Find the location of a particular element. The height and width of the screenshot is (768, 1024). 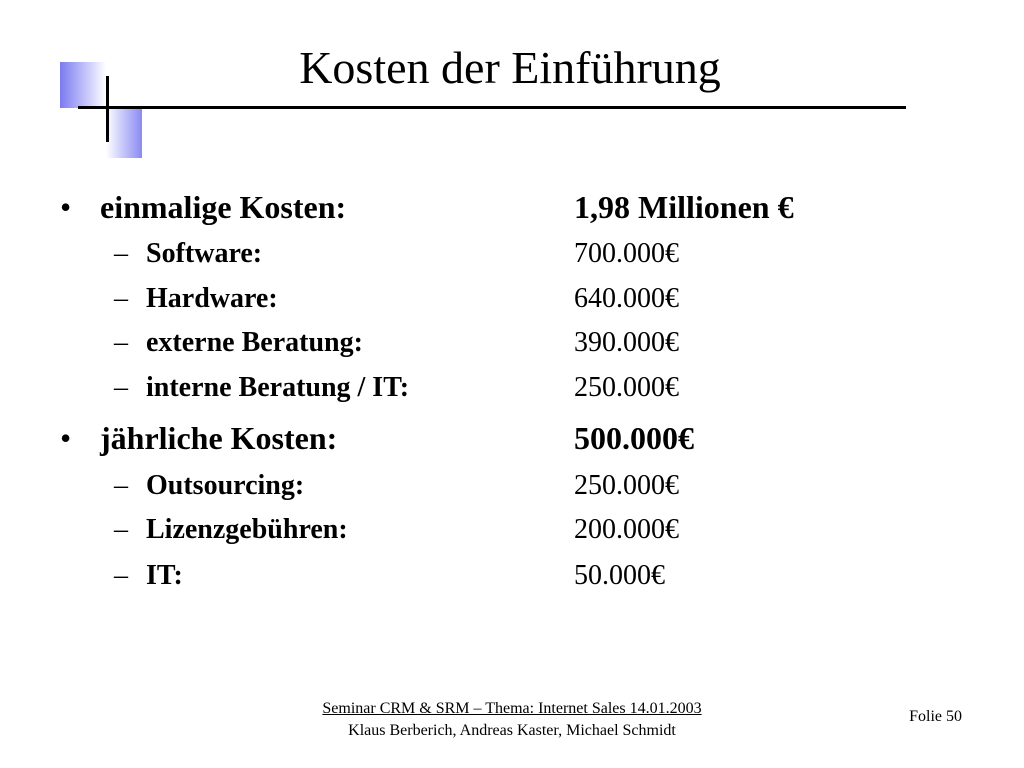

section-value: 1,98 Millionen € is located at coordinates (684, 207).